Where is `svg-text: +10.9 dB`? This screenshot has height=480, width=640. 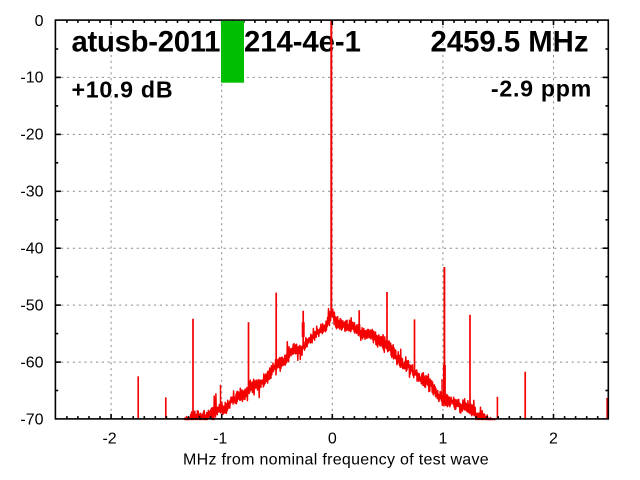
svg-text: +10.9 dB is located at coordinates (123, 90).